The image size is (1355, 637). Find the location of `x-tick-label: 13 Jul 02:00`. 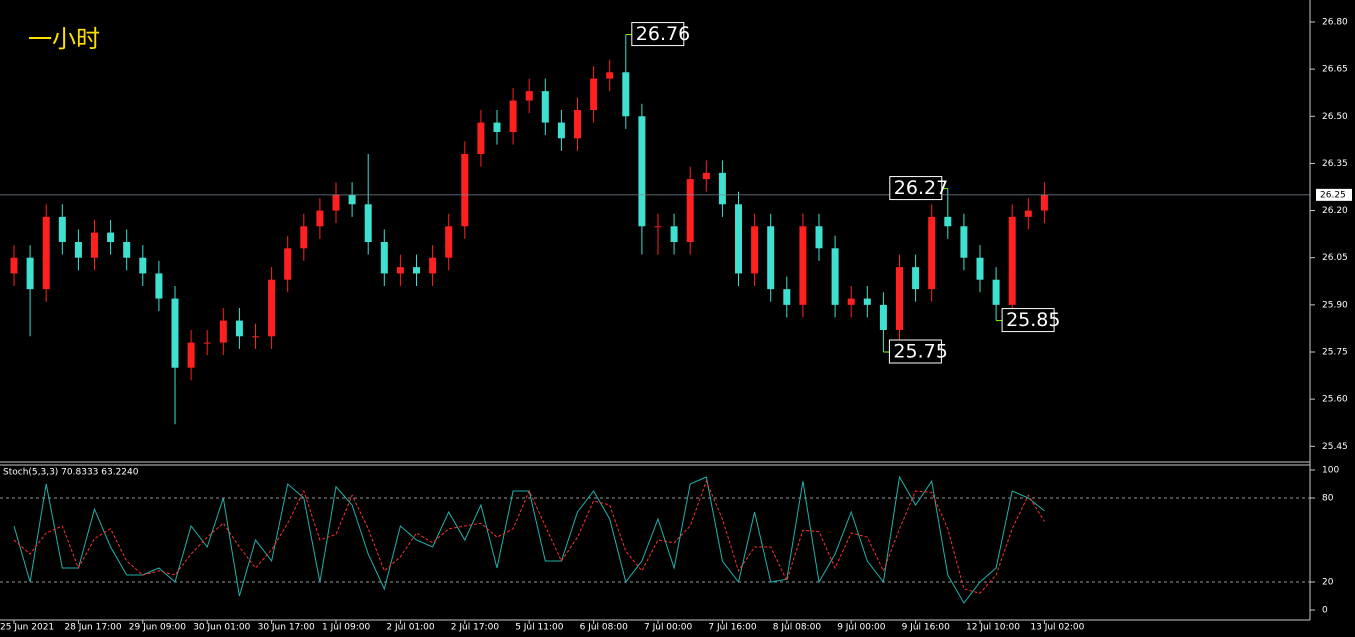

x-tick-label: 13 Jul 02:00 is located at coordinates (1057, 628).